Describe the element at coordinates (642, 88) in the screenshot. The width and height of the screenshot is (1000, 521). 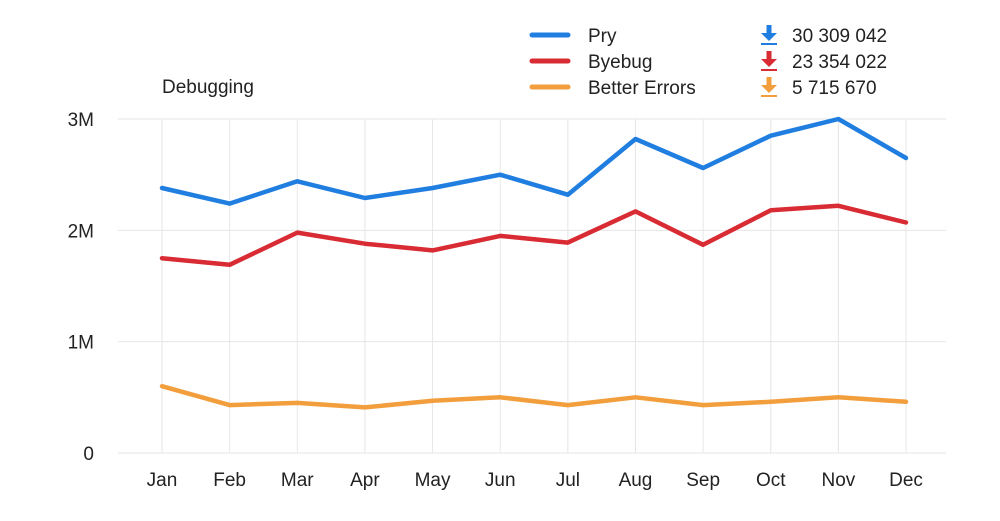
I see `legend-label-better-errors: Better Errors` at that location.